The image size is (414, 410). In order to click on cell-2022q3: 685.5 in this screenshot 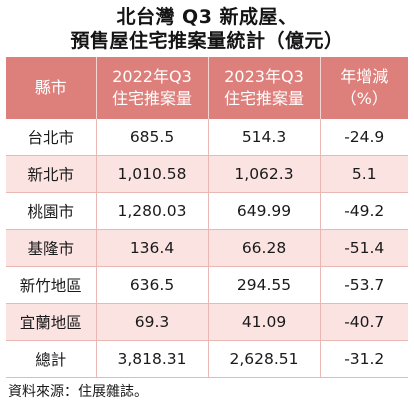, I will do `click(152, 137)`.